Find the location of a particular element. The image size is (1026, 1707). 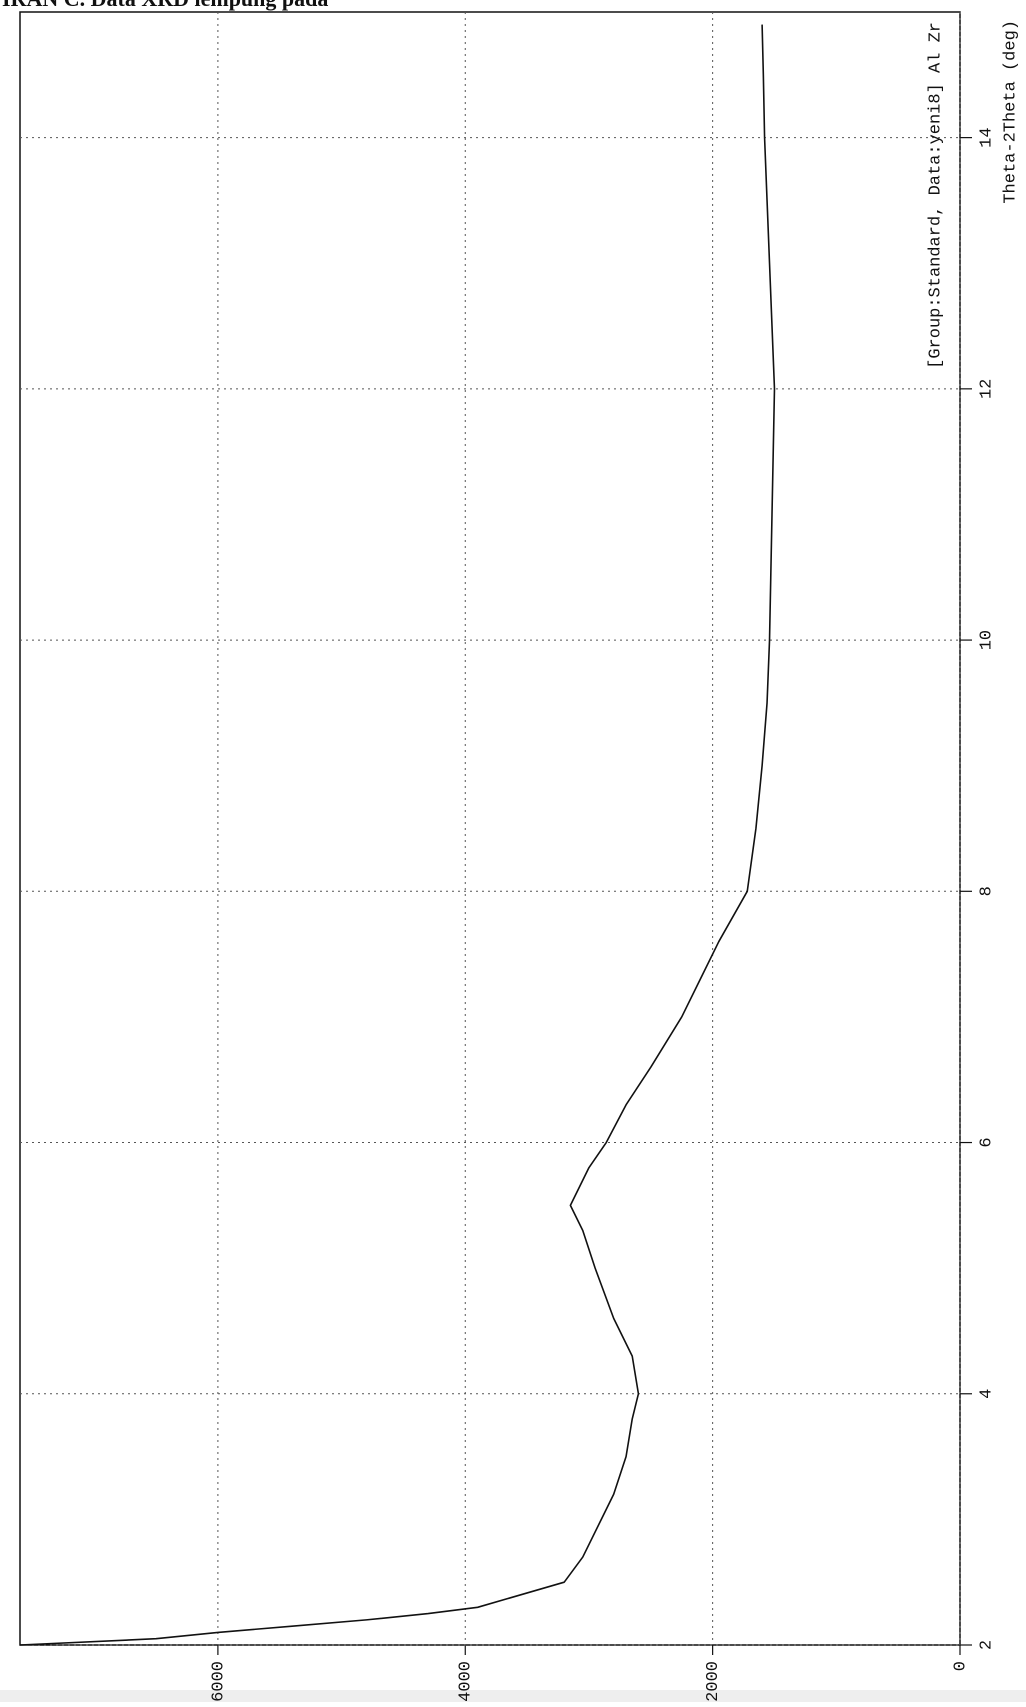

x-tick-label: 6 is located at coordinates (986, 1142).